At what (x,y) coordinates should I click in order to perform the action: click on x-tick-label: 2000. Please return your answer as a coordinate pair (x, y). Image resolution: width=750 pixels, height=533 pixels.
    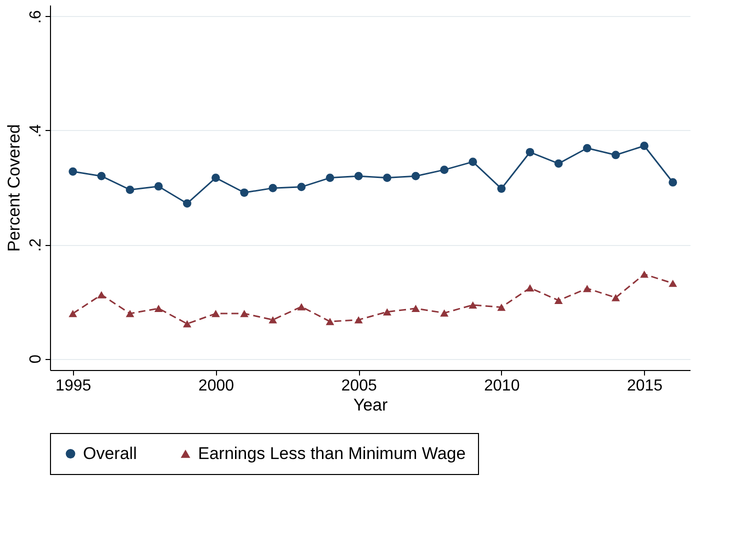
    Looking at the image, I should click on (216, 386).